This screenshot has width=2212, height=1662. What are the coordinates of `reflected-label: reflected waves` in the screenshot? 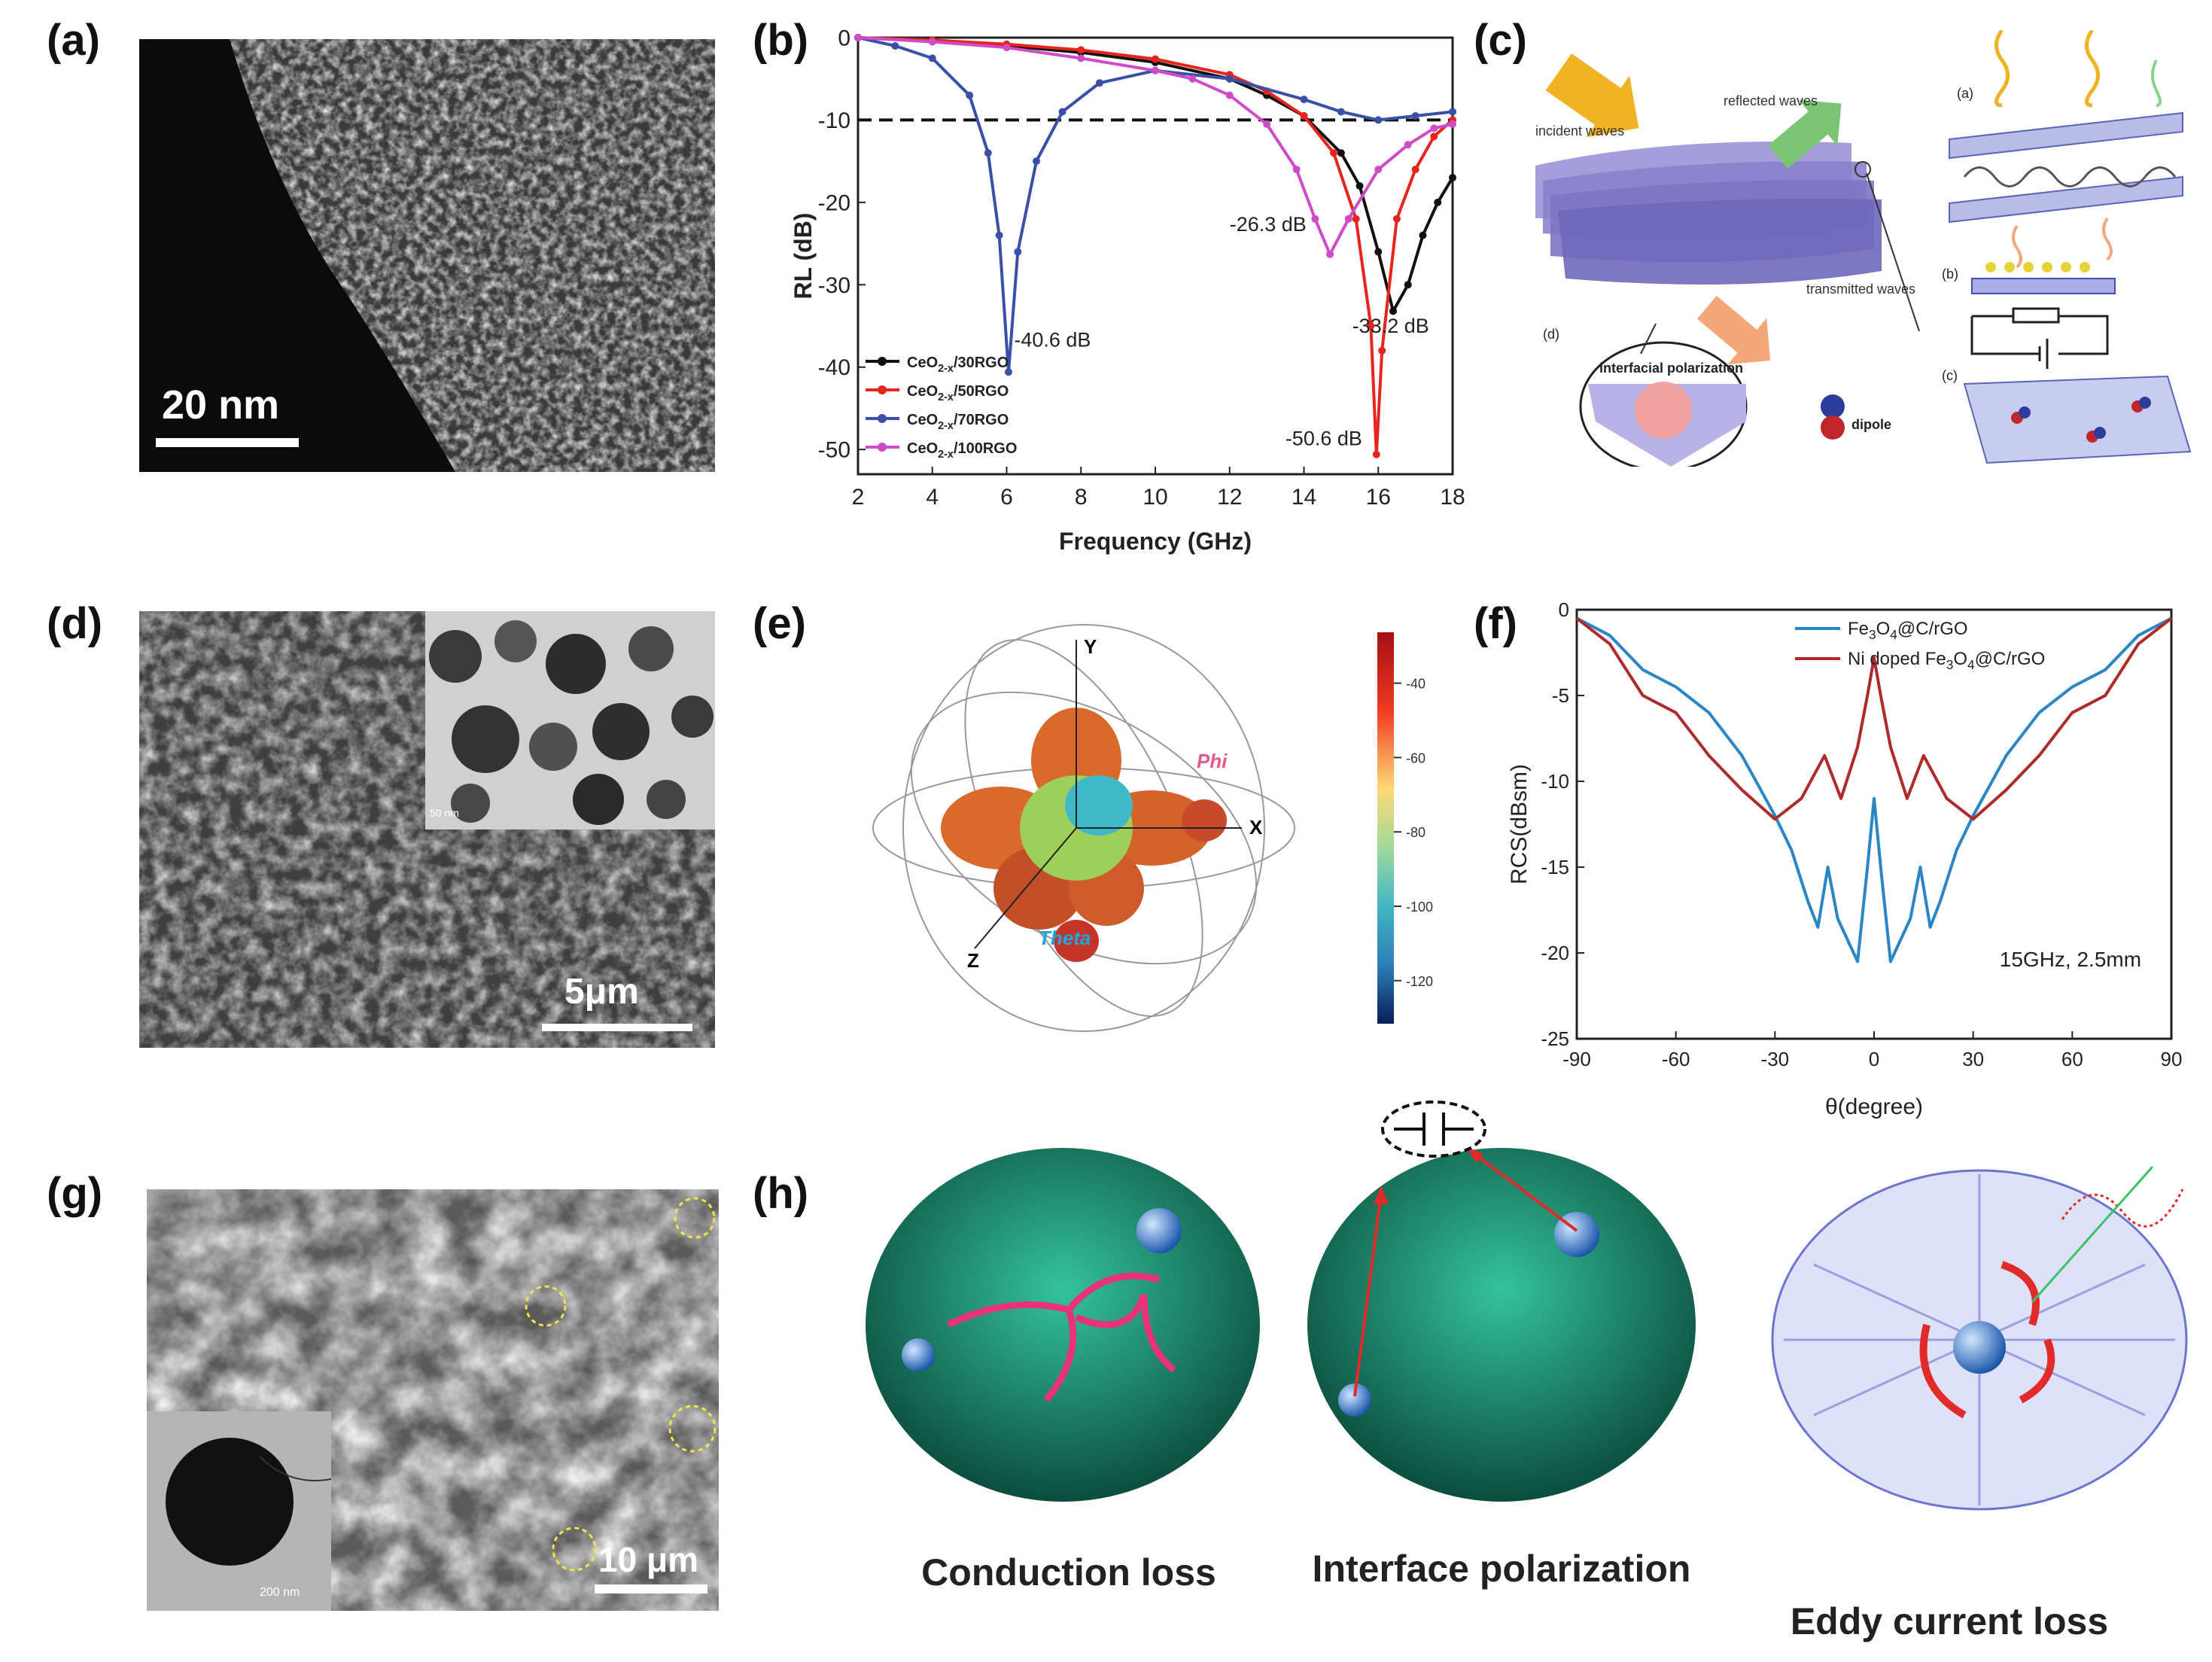 It's located at (1771, 100).